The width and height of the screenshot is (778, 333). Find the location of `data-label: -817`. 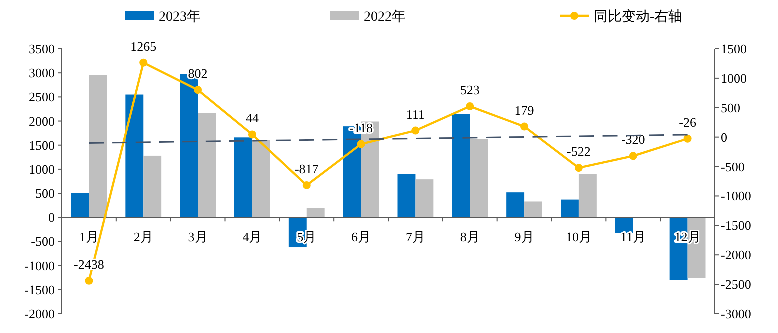

data-label: -817 is located at coordinates (307, 168).